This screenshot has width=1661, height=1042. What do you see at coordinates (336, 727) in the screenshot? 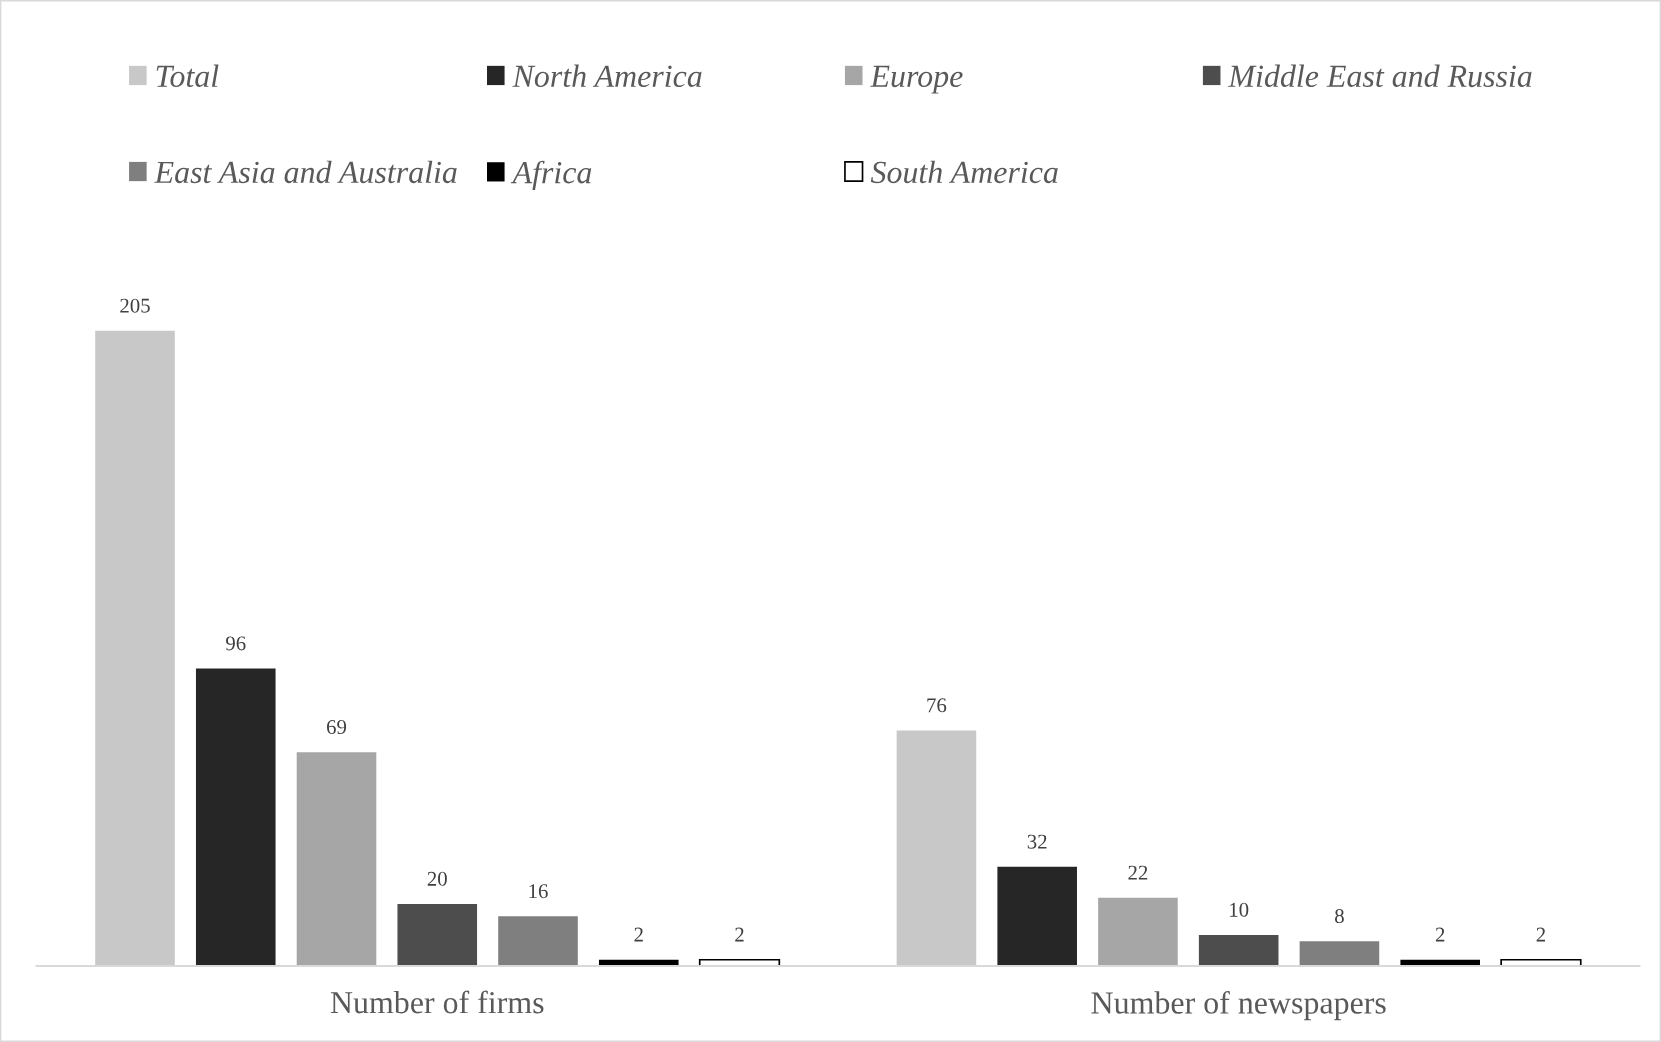
I see `data-label: 69` at bounding box center [336, 727].